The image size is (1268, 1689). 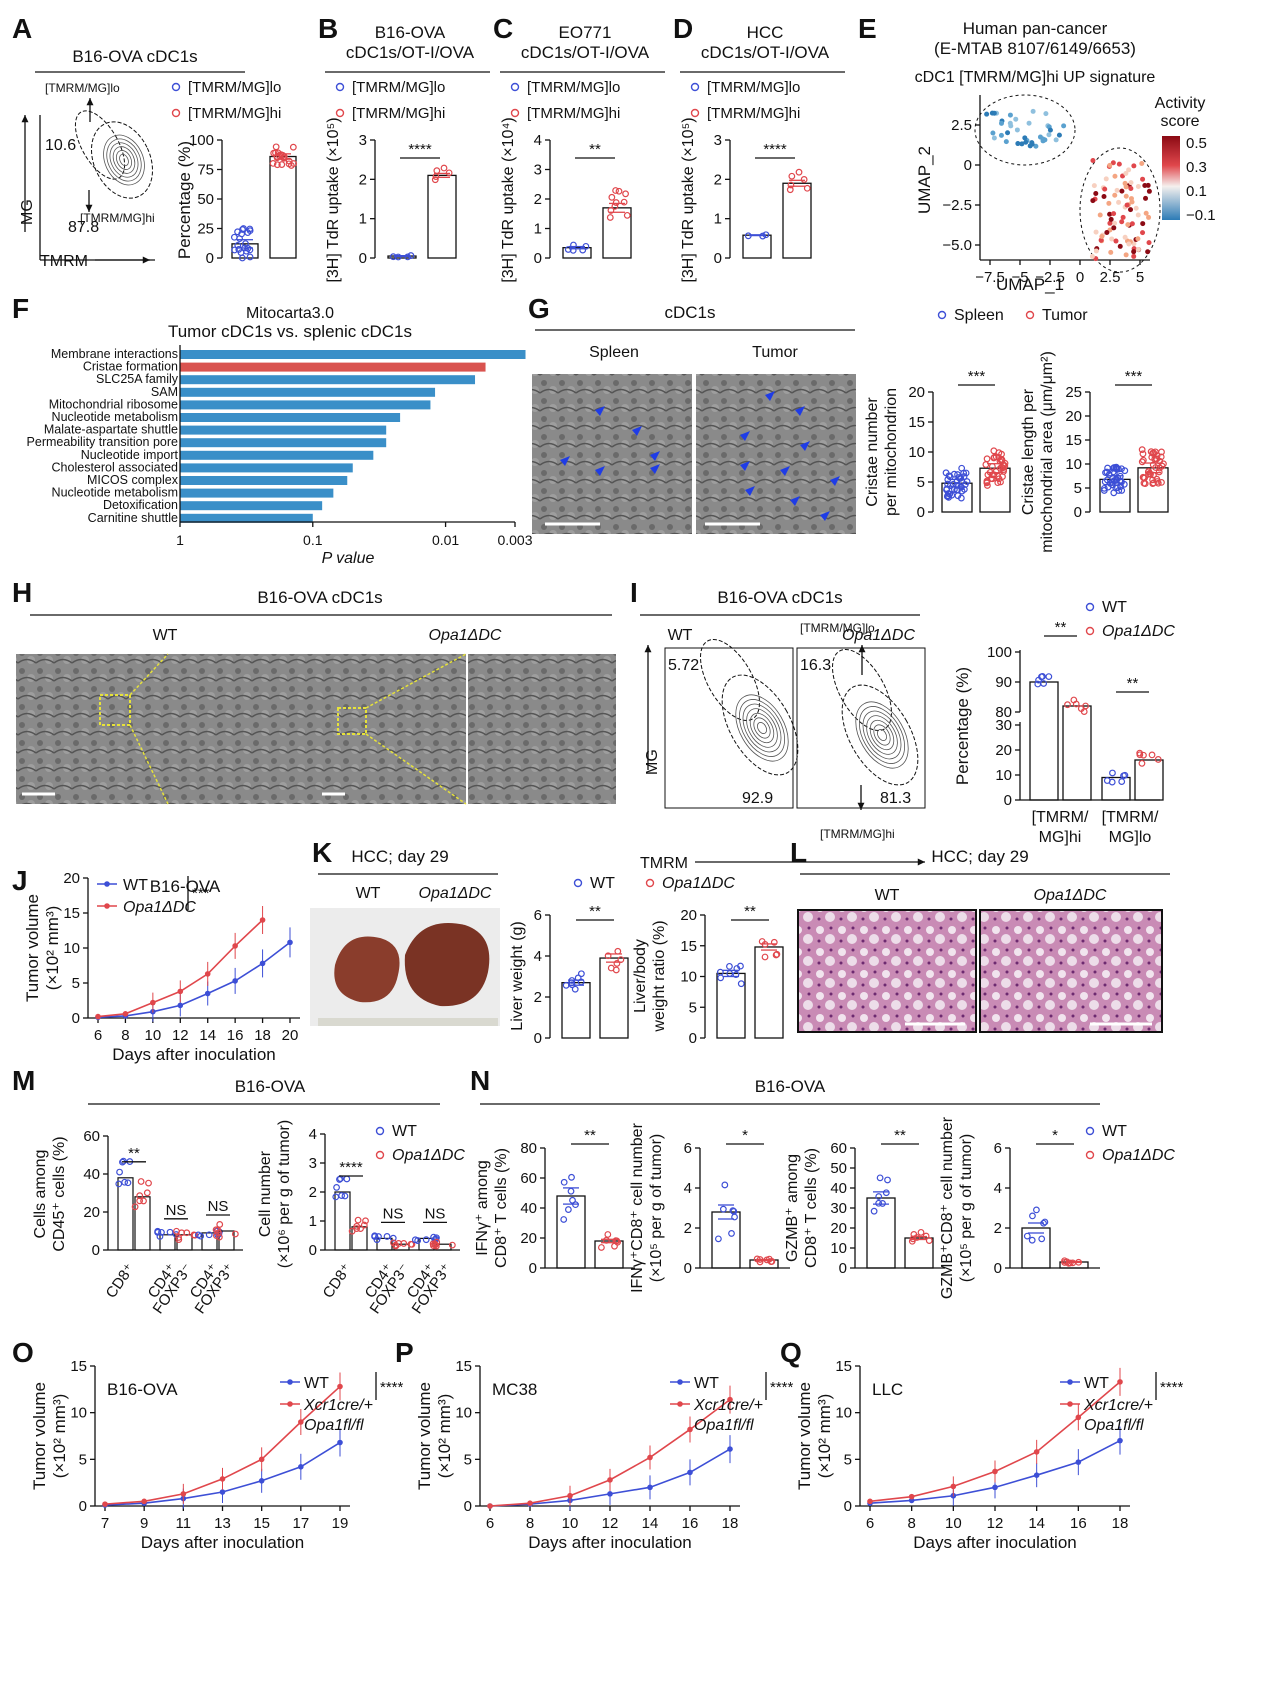 I want to click on panel-m1-sig: NS, so click(x=176, y=1210).